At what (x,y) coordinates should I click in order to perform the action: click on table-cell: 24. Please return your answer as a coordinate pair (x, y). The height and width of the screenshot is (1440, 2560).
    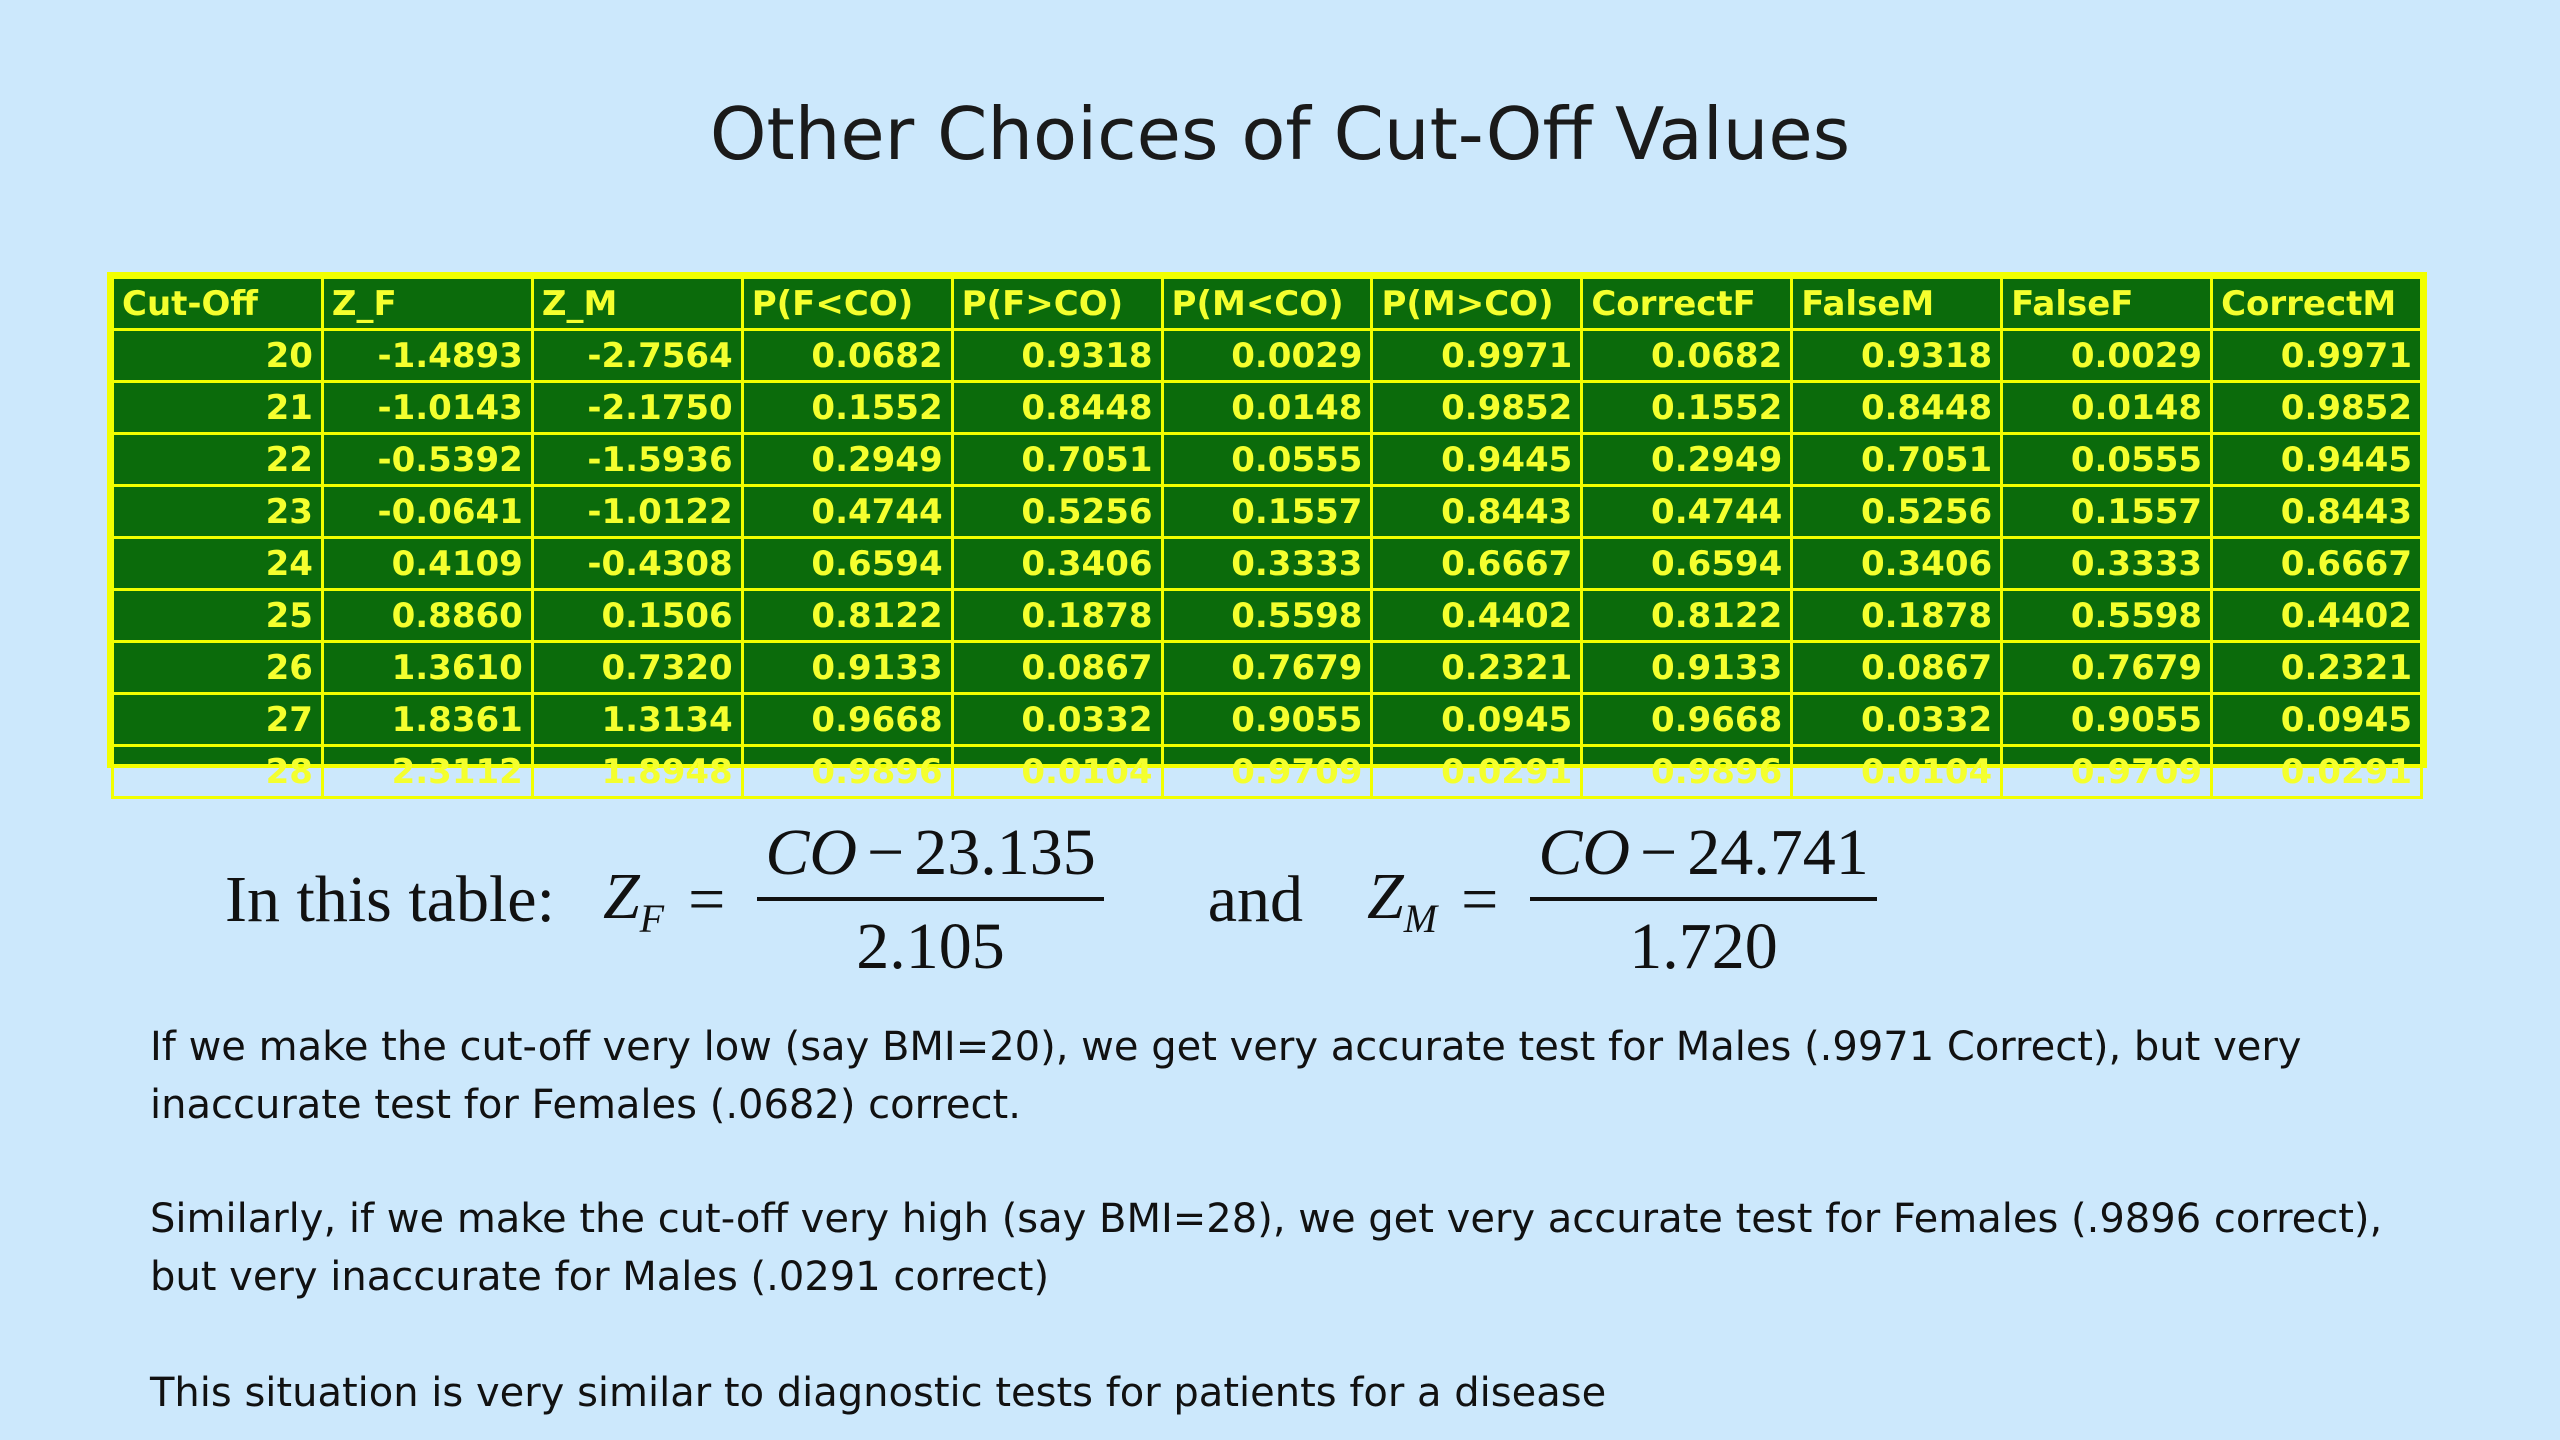
    Looking at the image, I should click on (217, 563).